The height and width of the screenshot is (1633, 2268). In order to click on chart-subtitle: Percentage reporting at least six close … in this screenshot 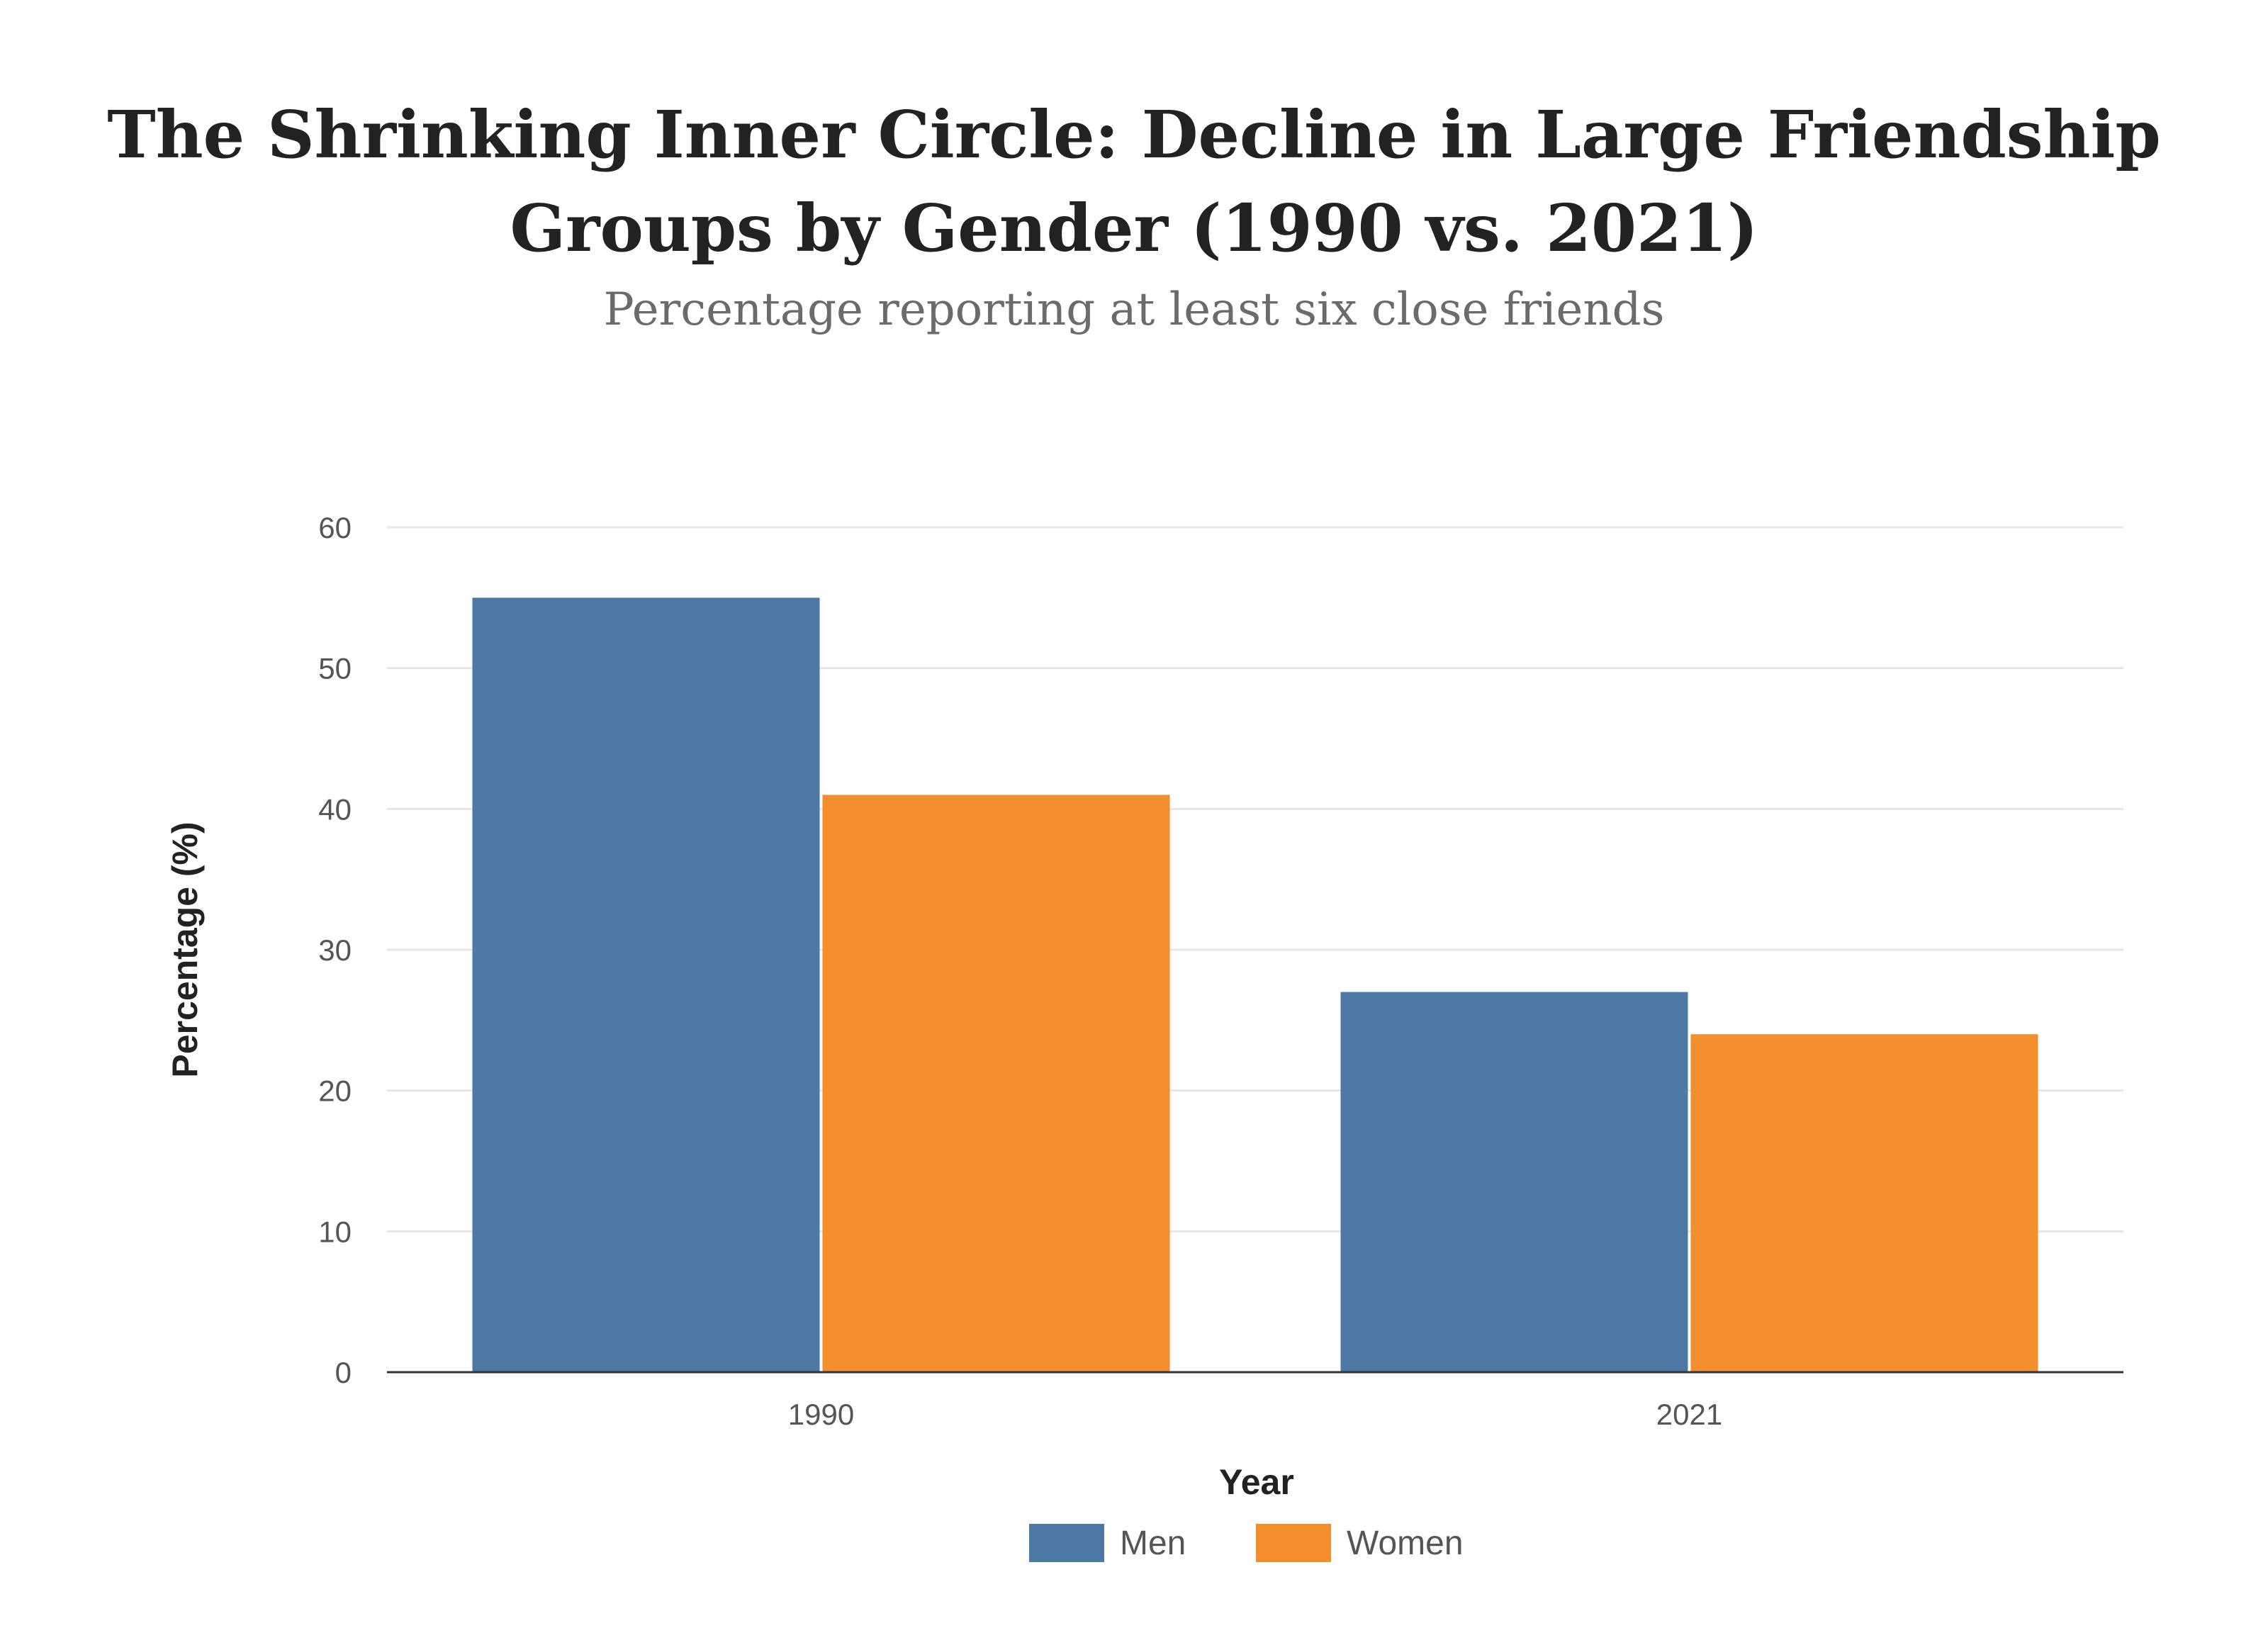, I will do `click(1134, 310)`.